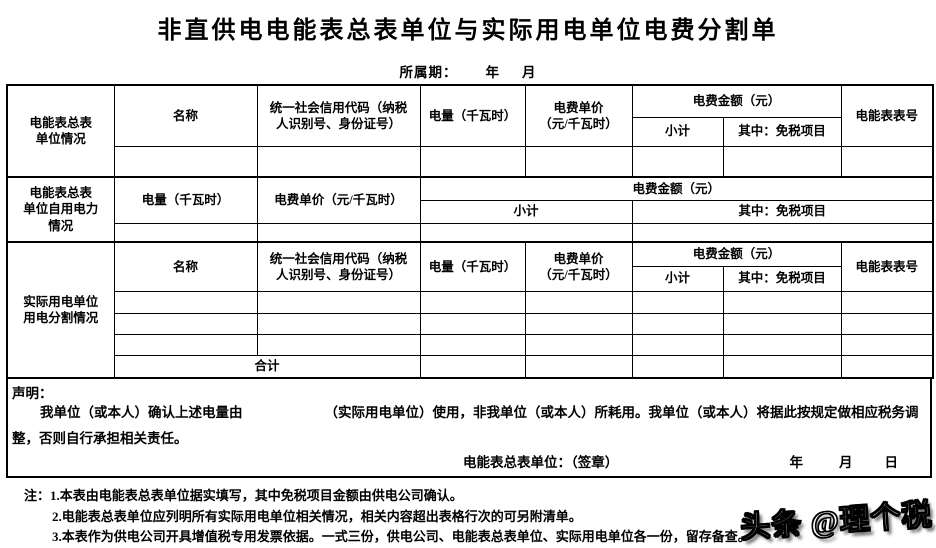  What do you see at coordinates (32, 393) in the screenshot?
I see `declaration-heading: 声明：` at bounding box center [32, 393].